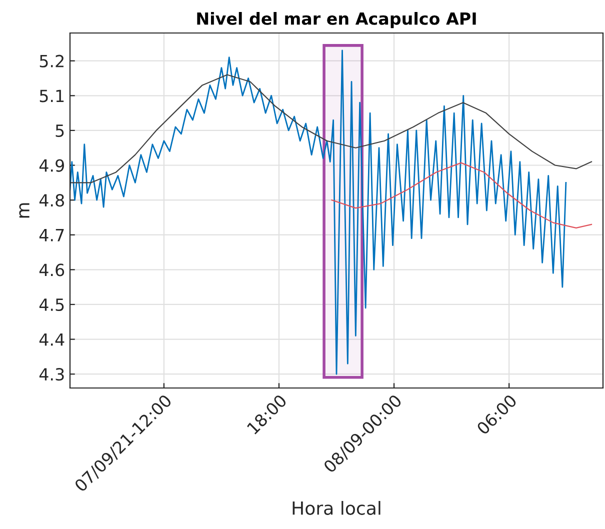 This screenshot has width=605, height=529. I want to click on y-tick-label: 5.2, so click(52, 61).